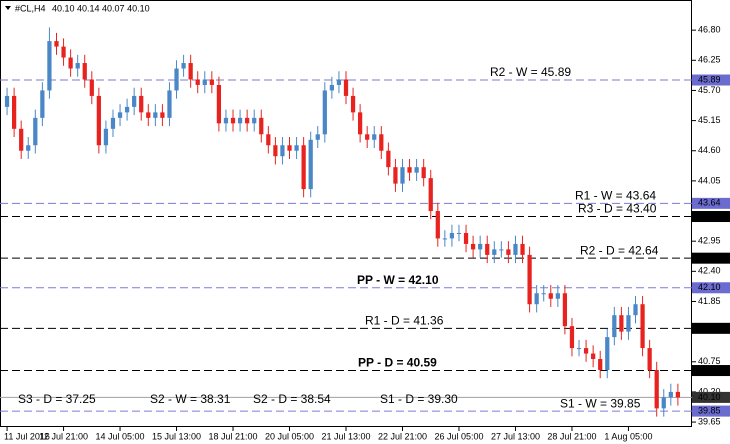 This screenshot has width=730, height=444. I want to click on y-tick-label: 46.25, so click(709, 60).